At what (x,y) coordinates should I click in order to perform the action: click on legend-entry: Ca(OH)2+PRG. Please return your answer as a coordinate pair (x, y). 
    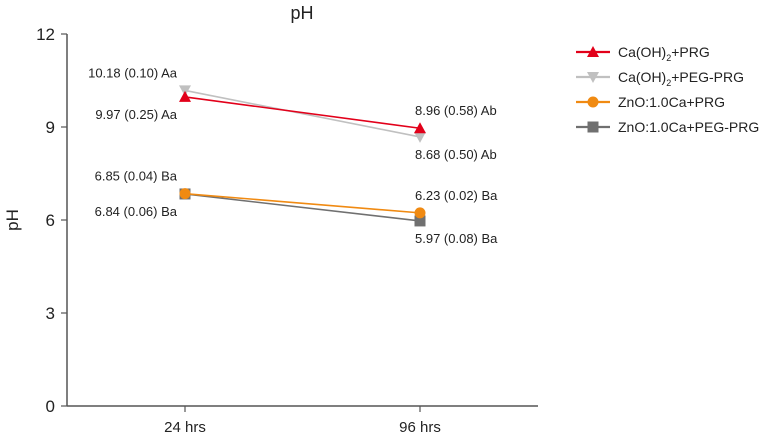
    Looking at the image, I should click on (664, 53).